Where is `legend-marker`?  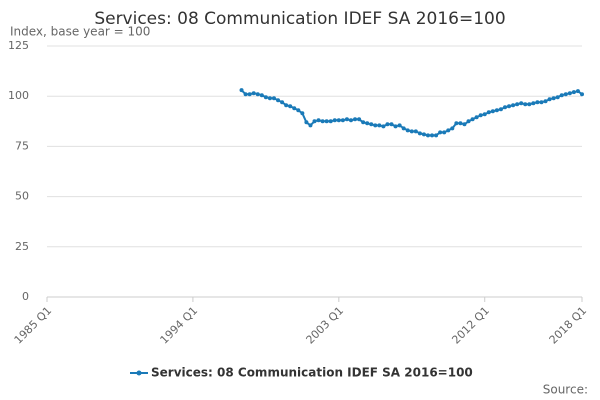 legend-marker is located at coordinates (139, 373).